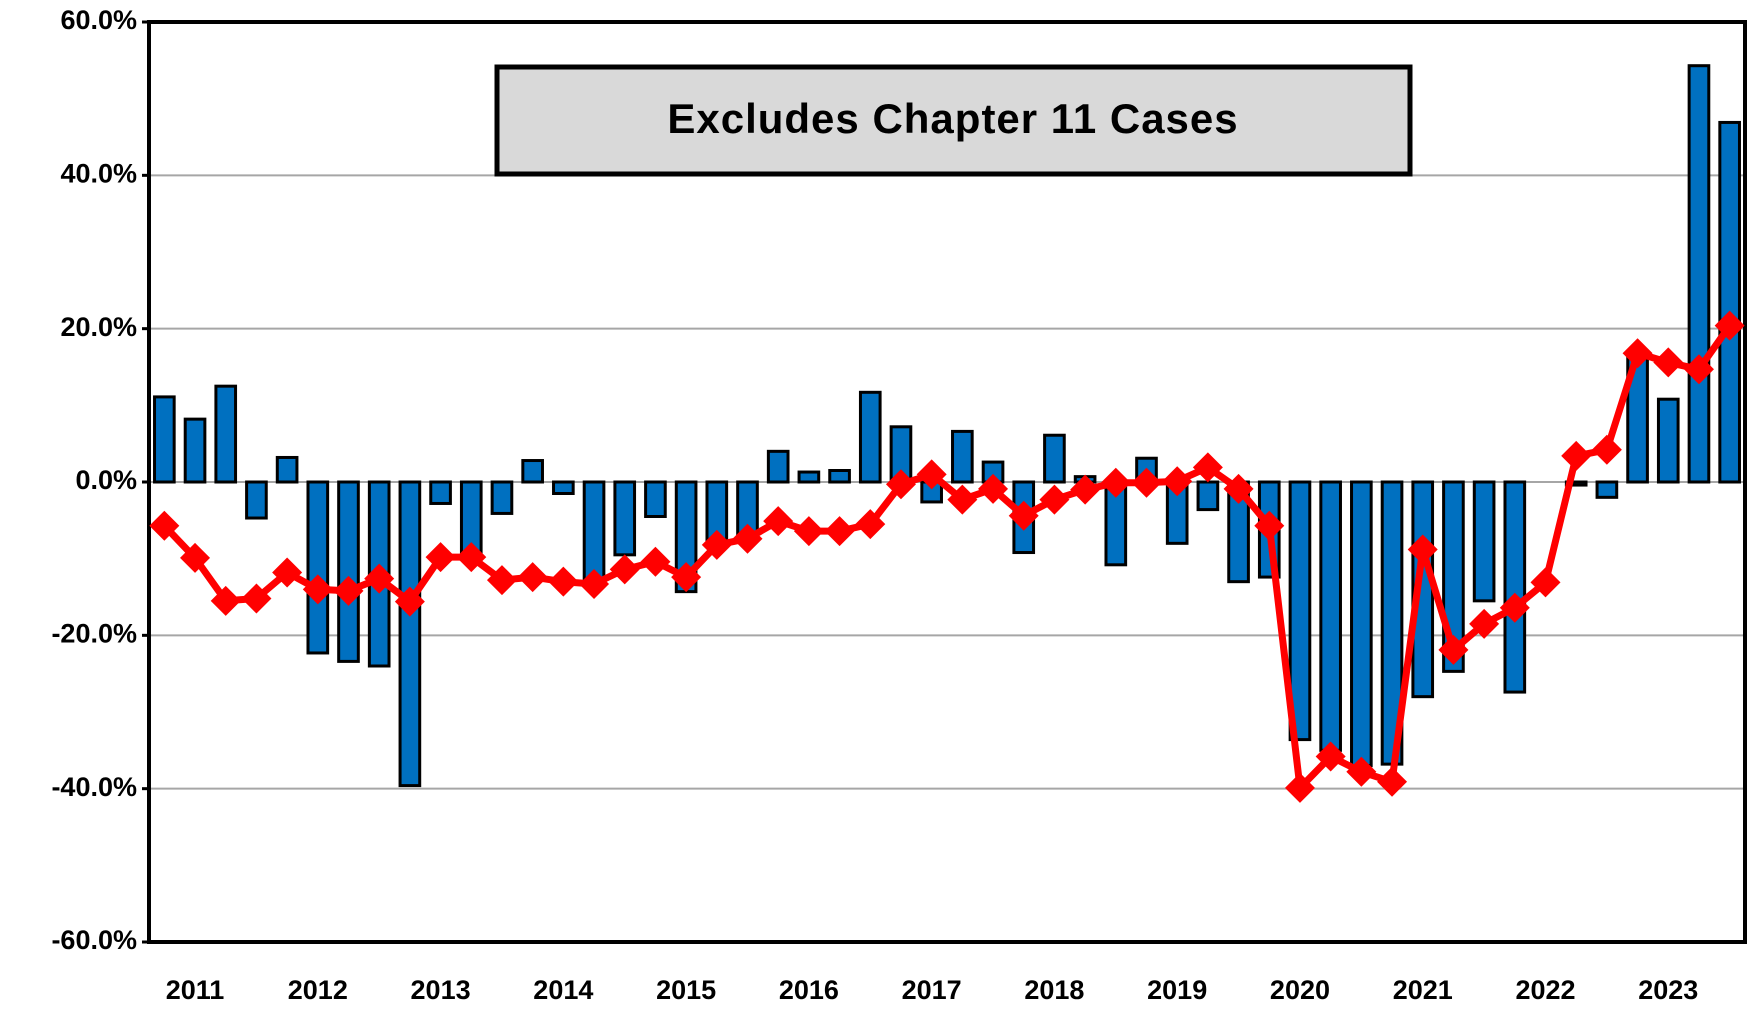 Image resolution: width=1756 pixels, height=1009 pixels. Describe the element at coordinates (94, 787) in the screenshot. I see `y-tick-label: -40.0%` at that location.